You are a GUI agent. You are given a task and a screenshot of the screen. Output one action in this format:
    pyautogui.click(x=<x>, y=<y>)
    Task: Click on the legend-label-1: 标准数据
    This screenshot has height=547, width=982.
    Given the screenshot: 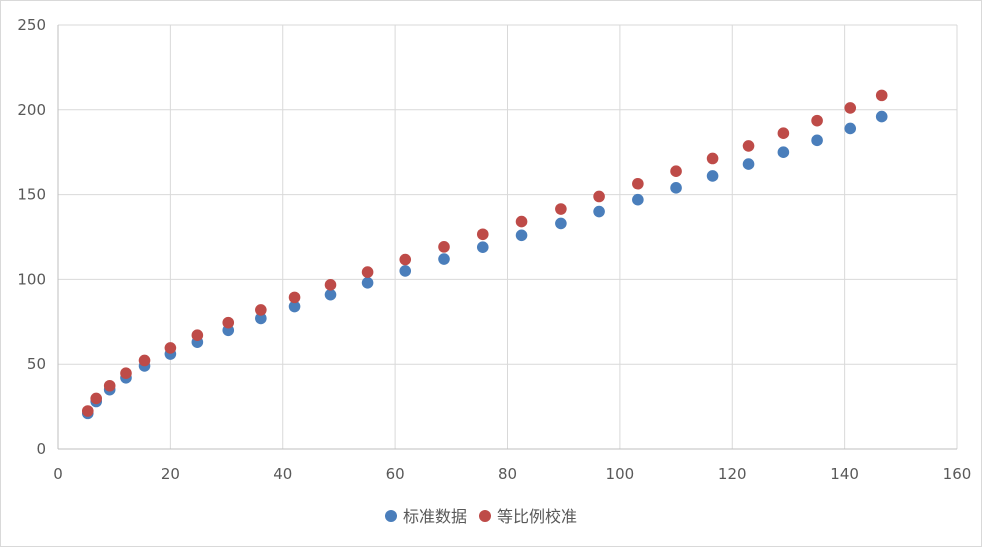 What is the action you would take?
    pyautogui.click(x=435, y=516)
    